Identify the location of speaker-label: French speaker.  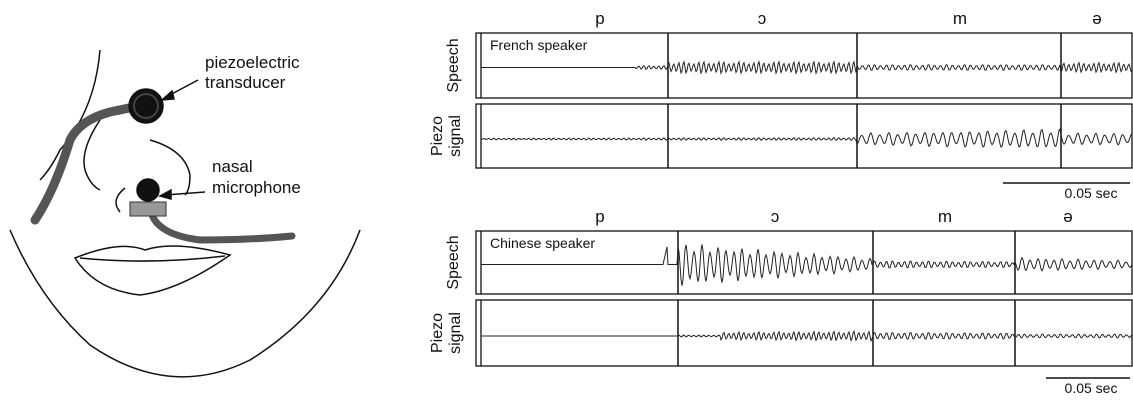
(539, 45).